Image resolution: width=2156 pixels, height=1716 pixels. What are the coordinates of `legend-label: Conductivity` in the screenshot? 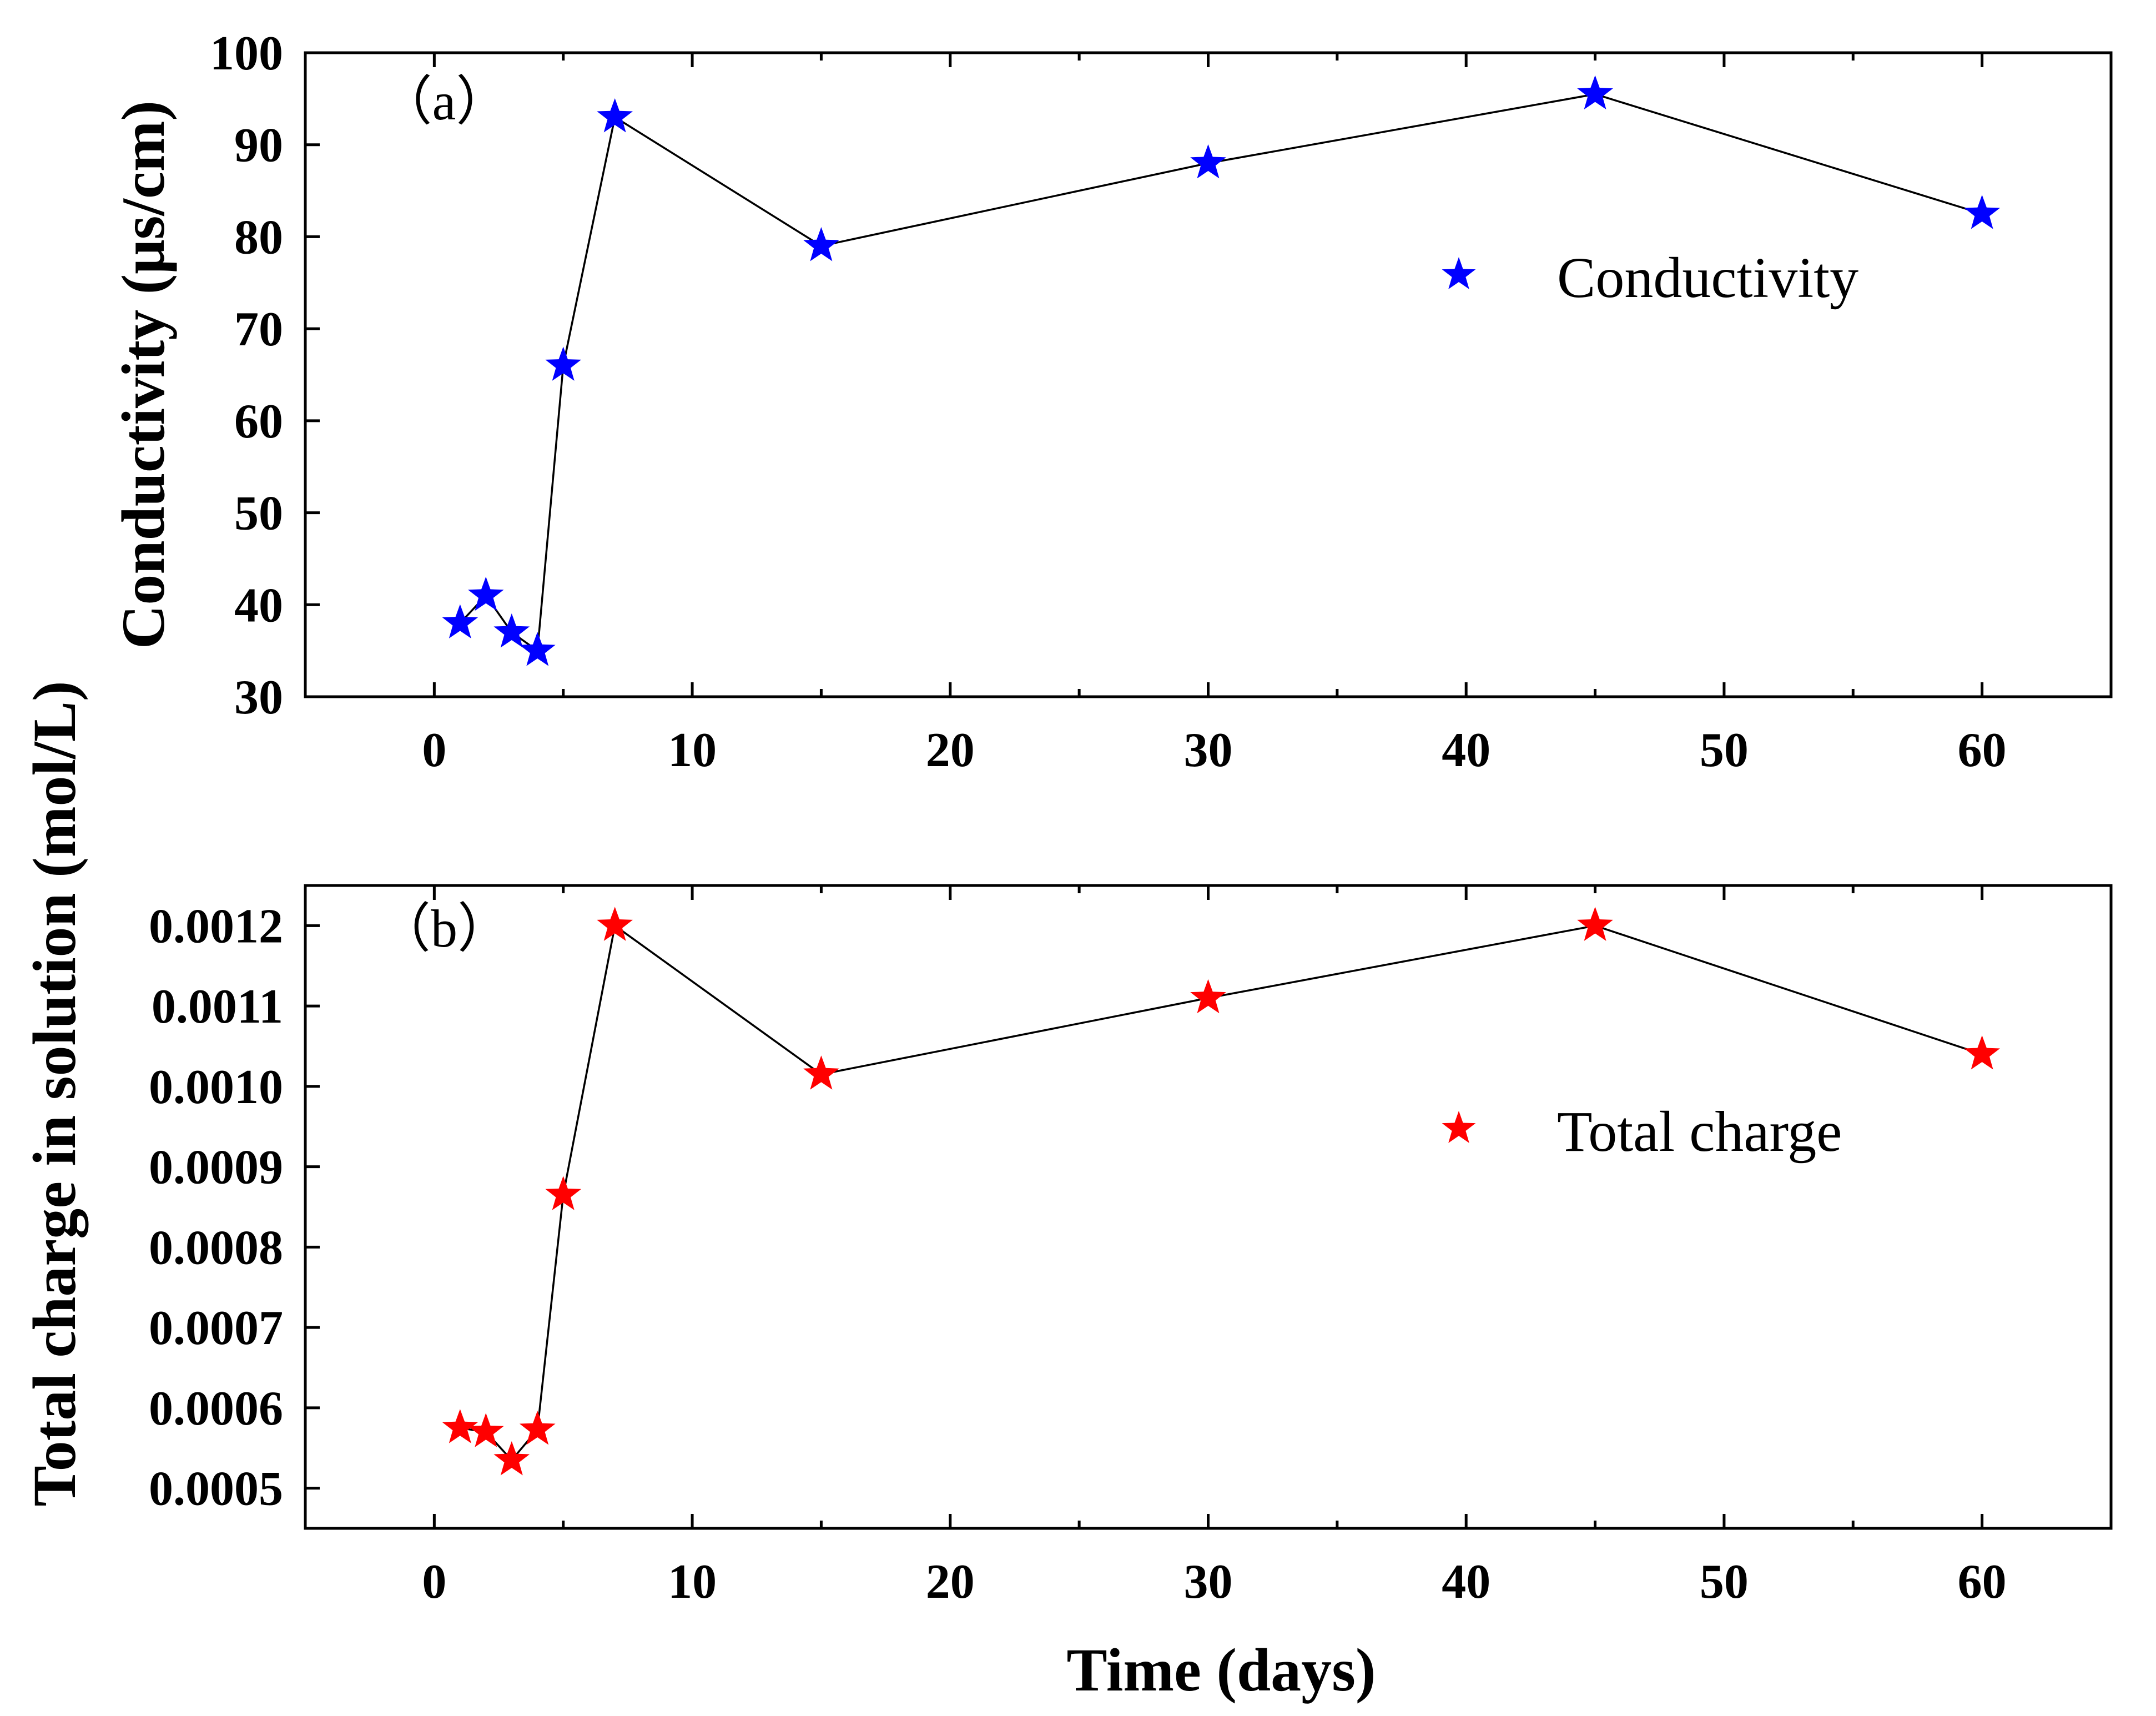 It's located at (1708, 278).